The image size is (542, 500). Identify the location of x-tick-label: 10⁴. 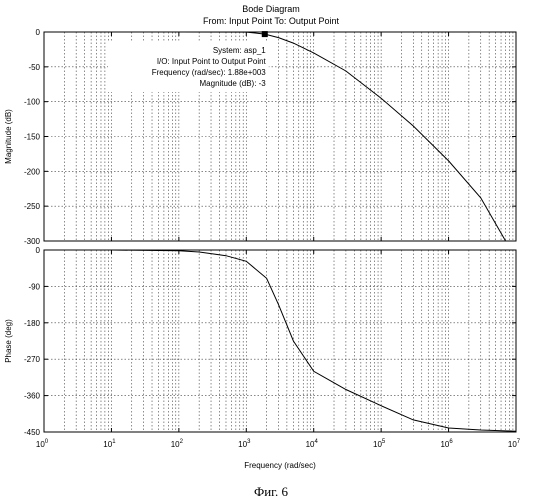
(312, 444).